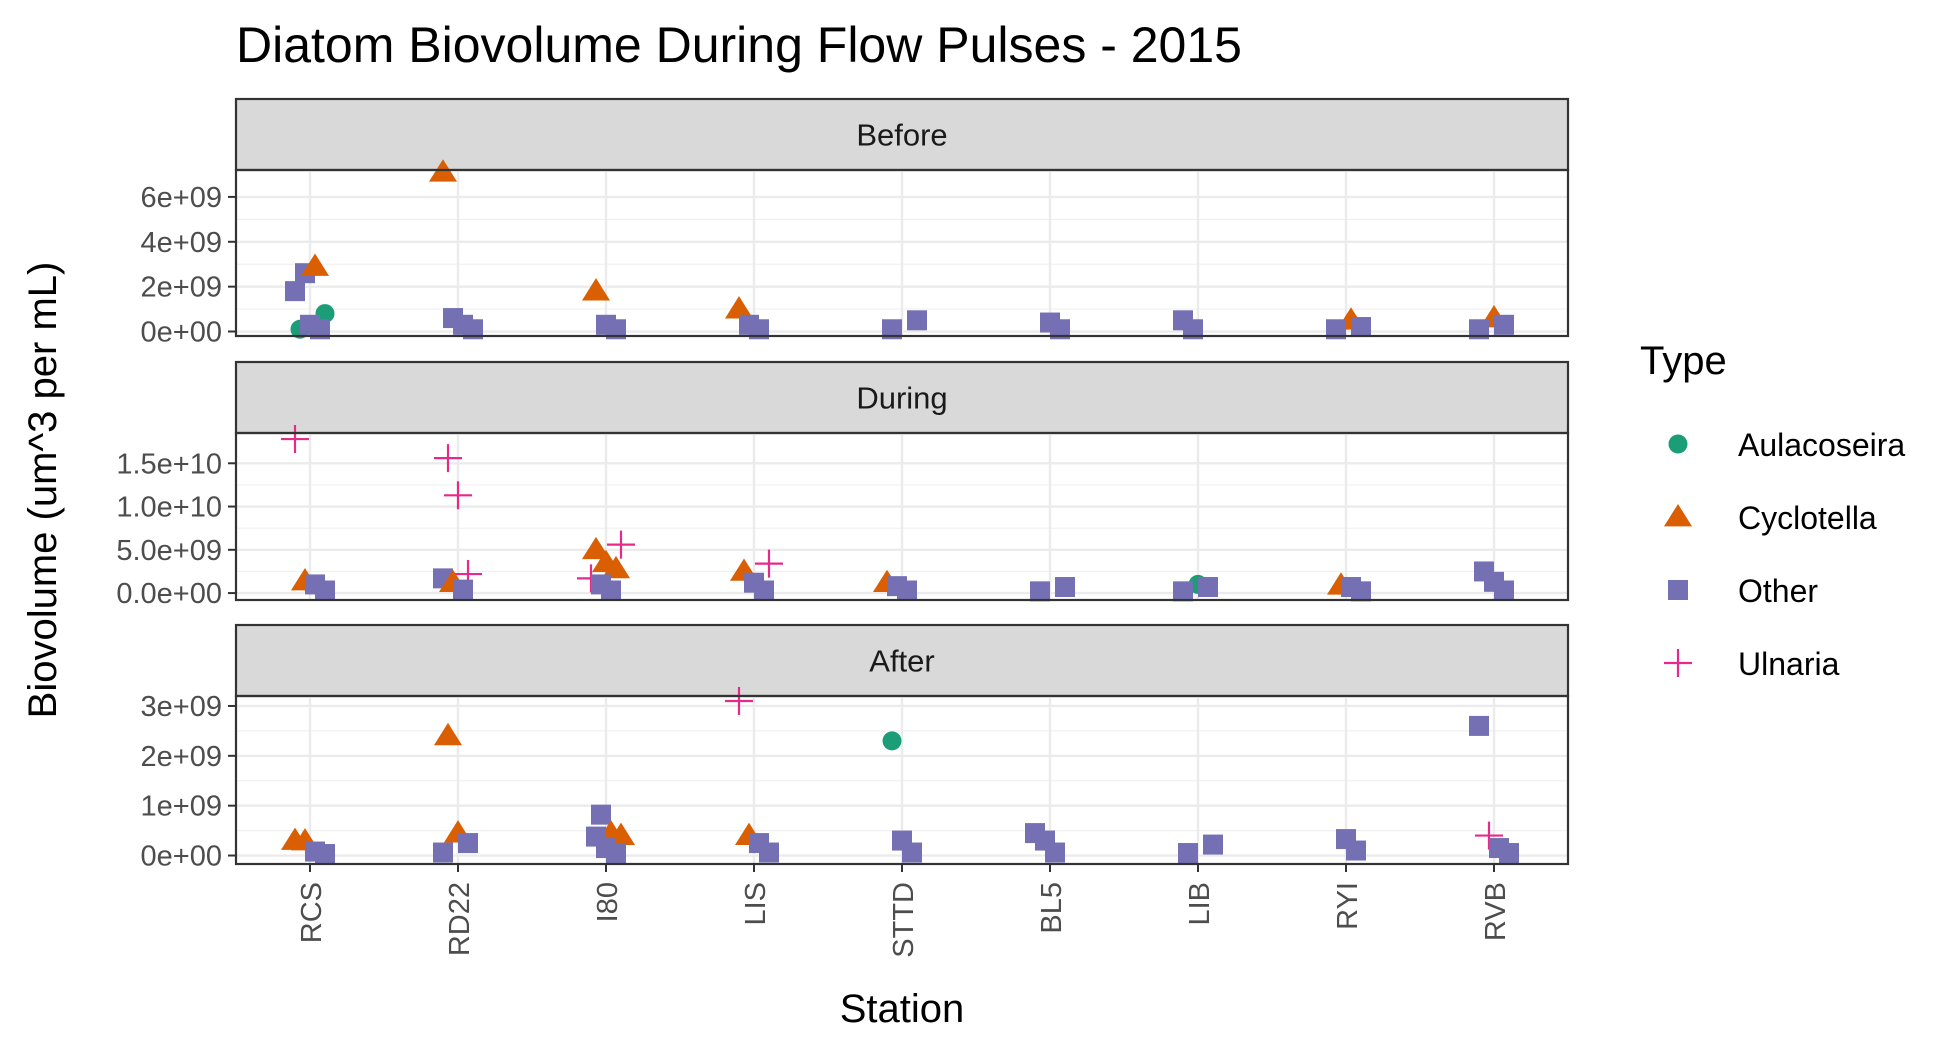 This screenshot has height=1055, width=1950. What do you see at coordinates (1200, 904) in the screenshot?
I see `x-tick-label: LIB` at bounding box center [1200, 904].